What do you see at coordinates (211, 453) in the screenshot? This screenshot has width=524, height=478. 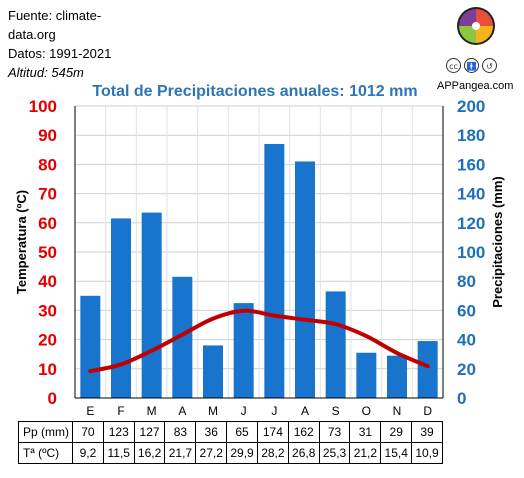 I see `table-cell: 27,2` at bounding box center [211, 453].